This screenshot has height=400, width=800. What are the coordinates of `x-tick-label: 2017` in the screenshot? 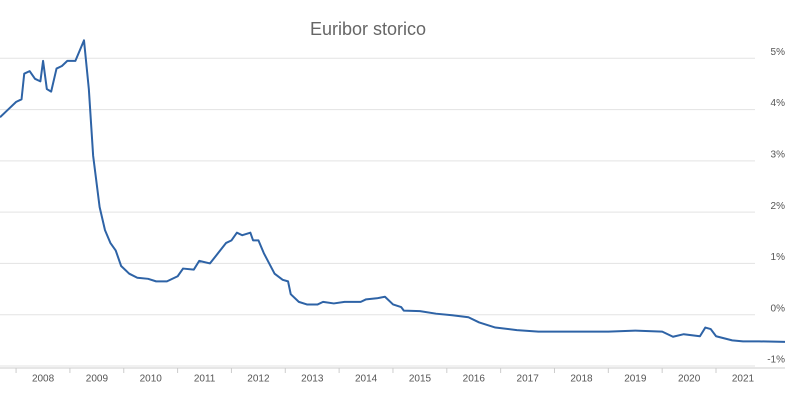 It's located at (528, 379).